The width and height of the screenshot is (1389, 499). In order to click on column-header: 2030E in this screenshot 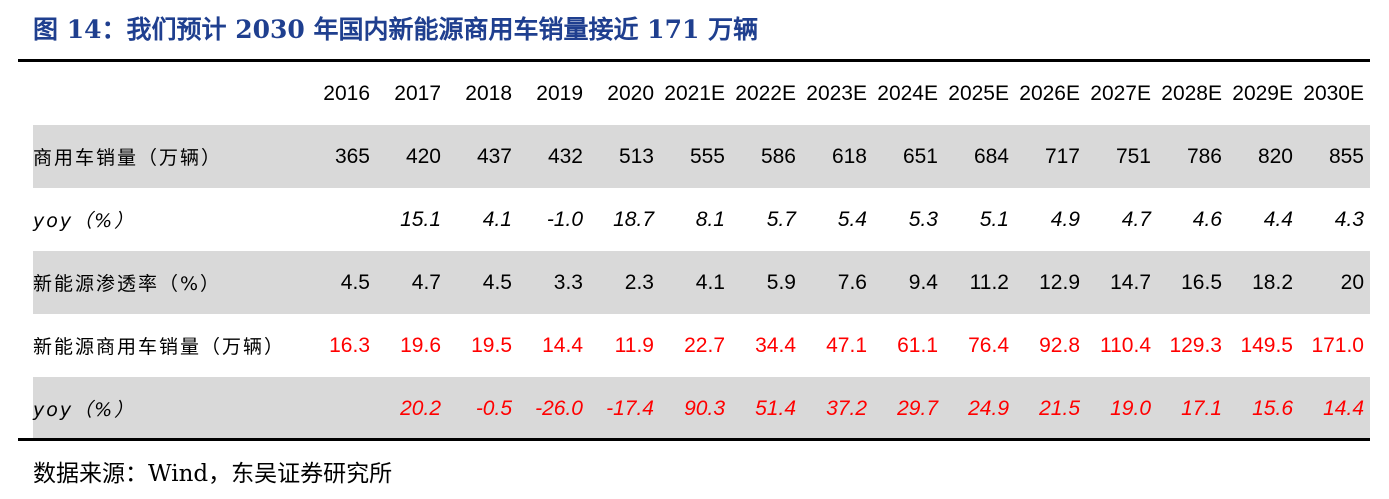, I will do `click(1333, 93)`.